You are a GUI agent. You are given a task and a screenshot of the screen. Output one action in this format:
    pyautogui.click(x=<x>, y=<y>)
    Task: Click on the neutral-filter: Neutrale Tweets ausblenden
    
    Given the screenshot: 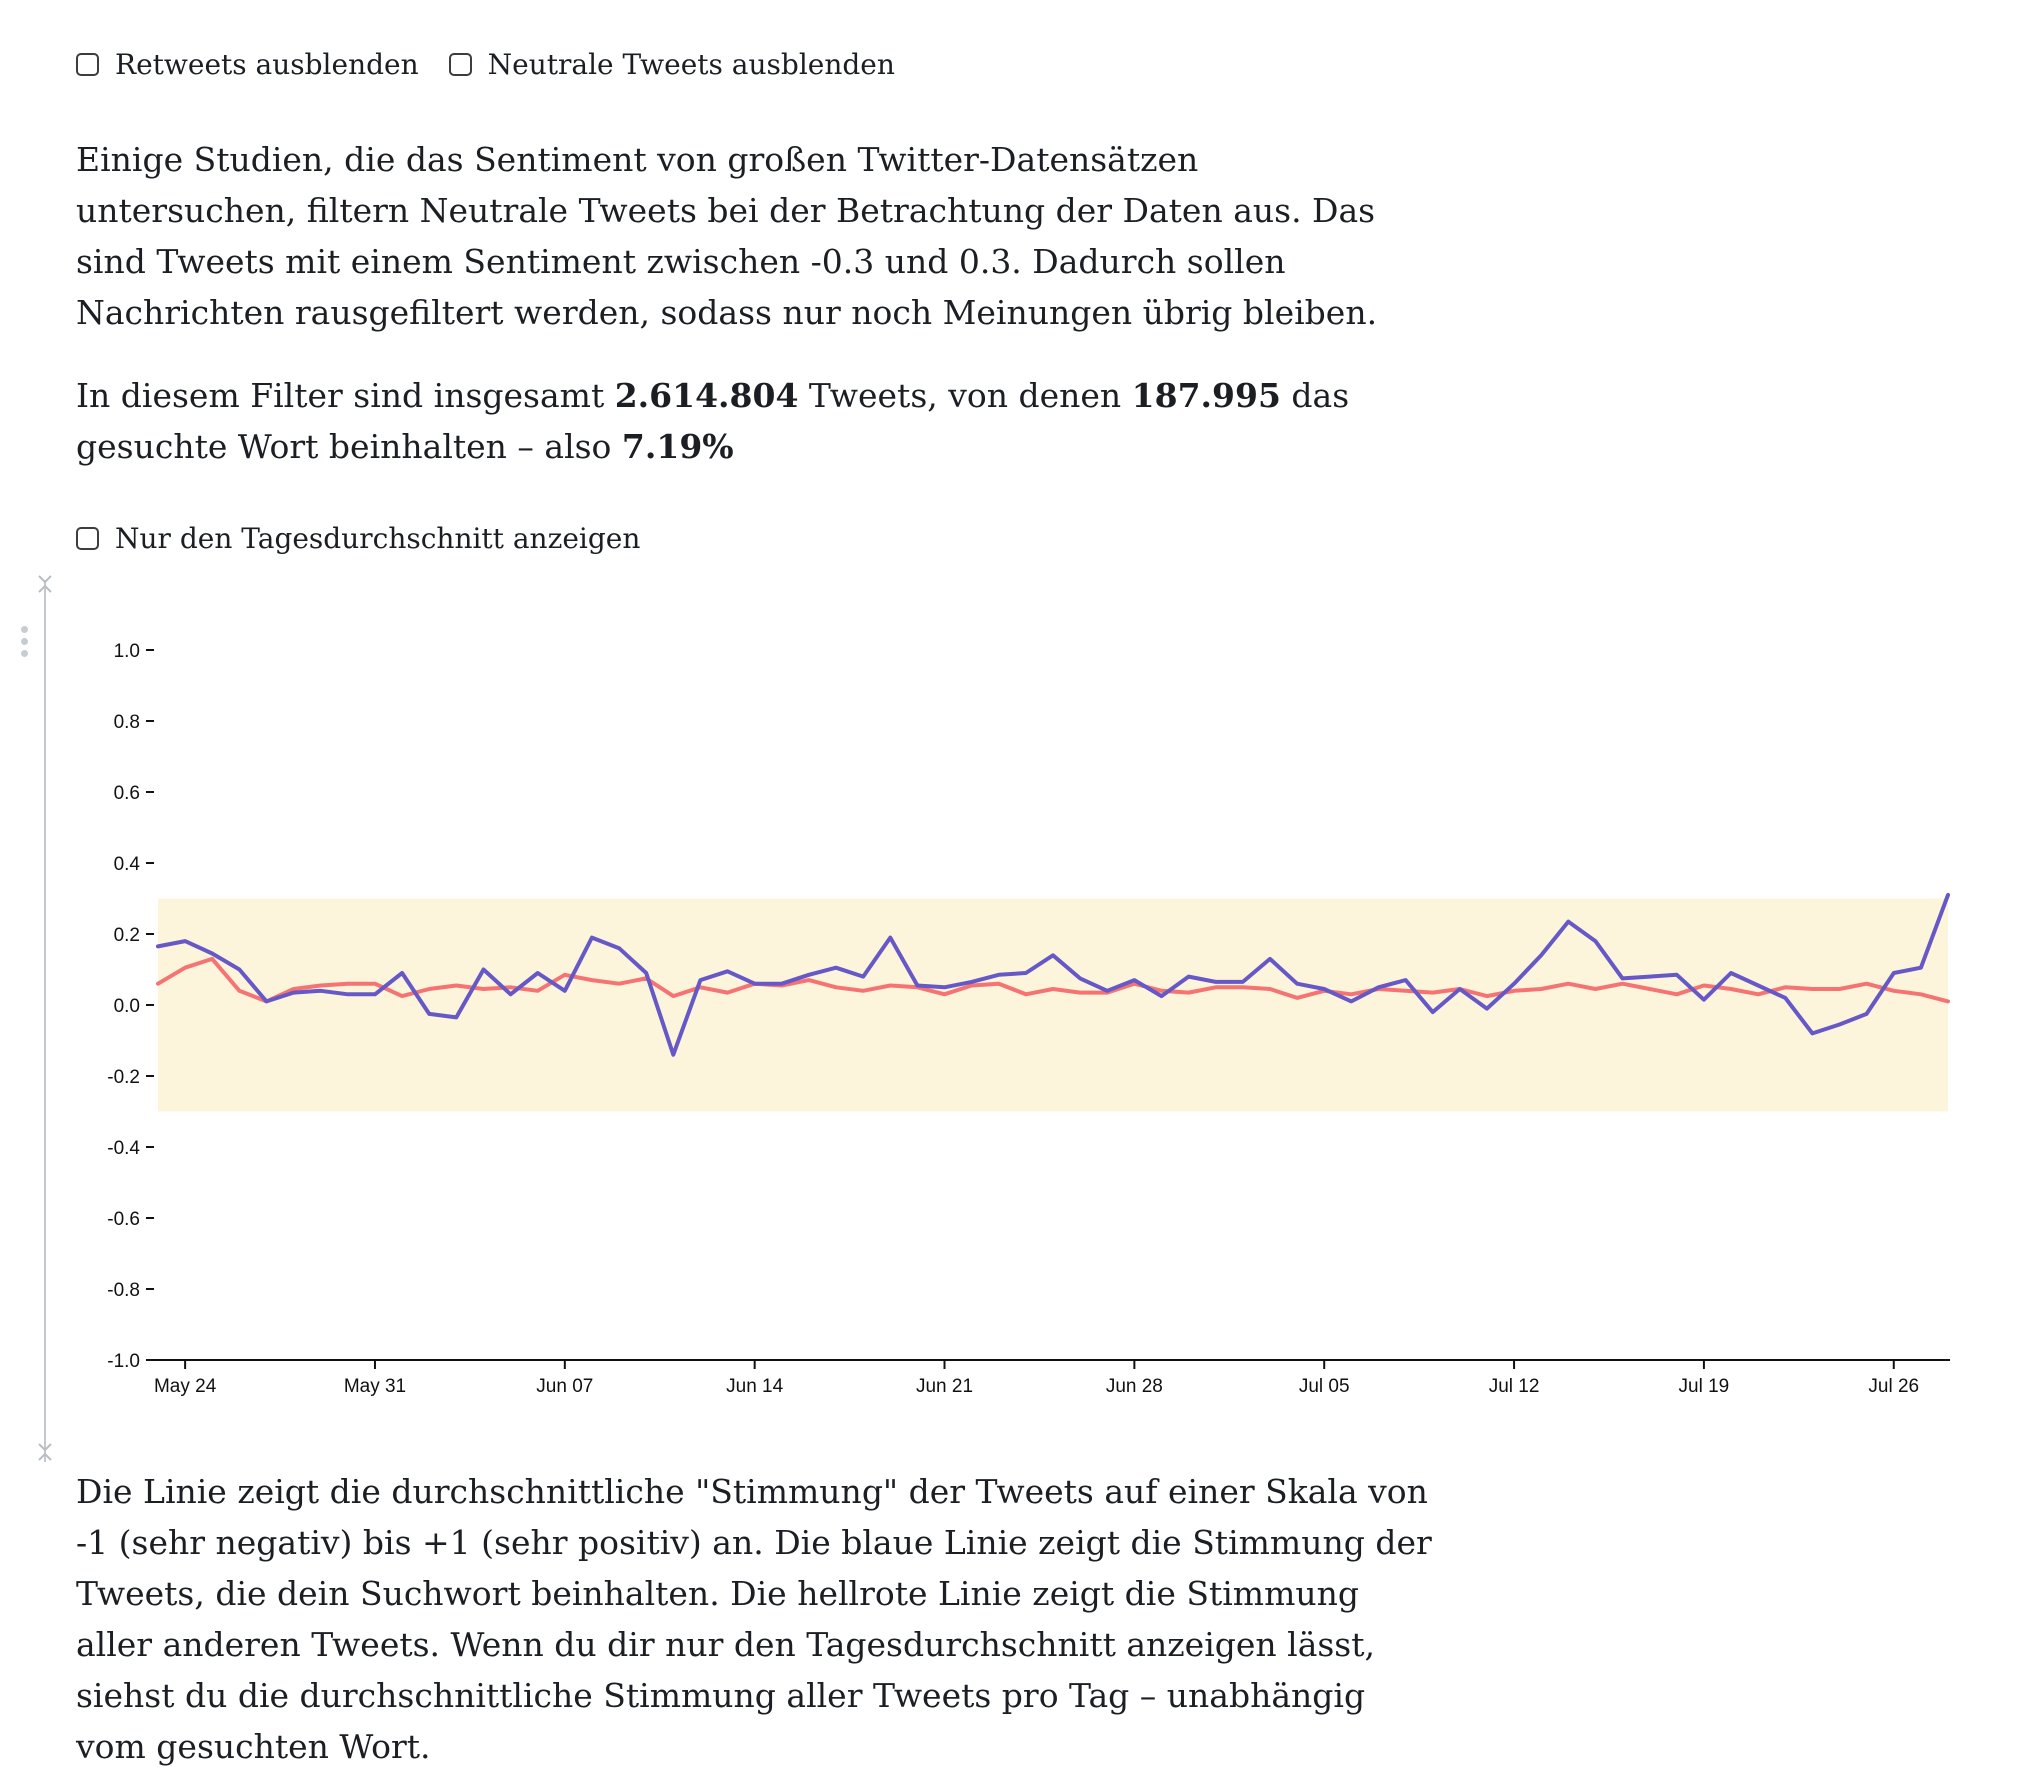 What is the action you would take?
    pyautogui.click(x=671, y=64)
    